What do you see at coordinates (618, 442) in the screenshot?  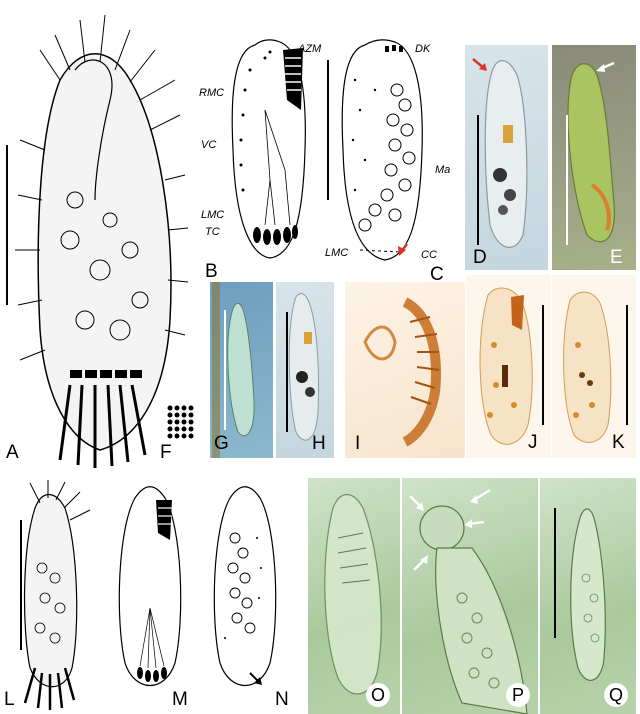 I see `panel-label-k: K` at bounding box center [618, 442].